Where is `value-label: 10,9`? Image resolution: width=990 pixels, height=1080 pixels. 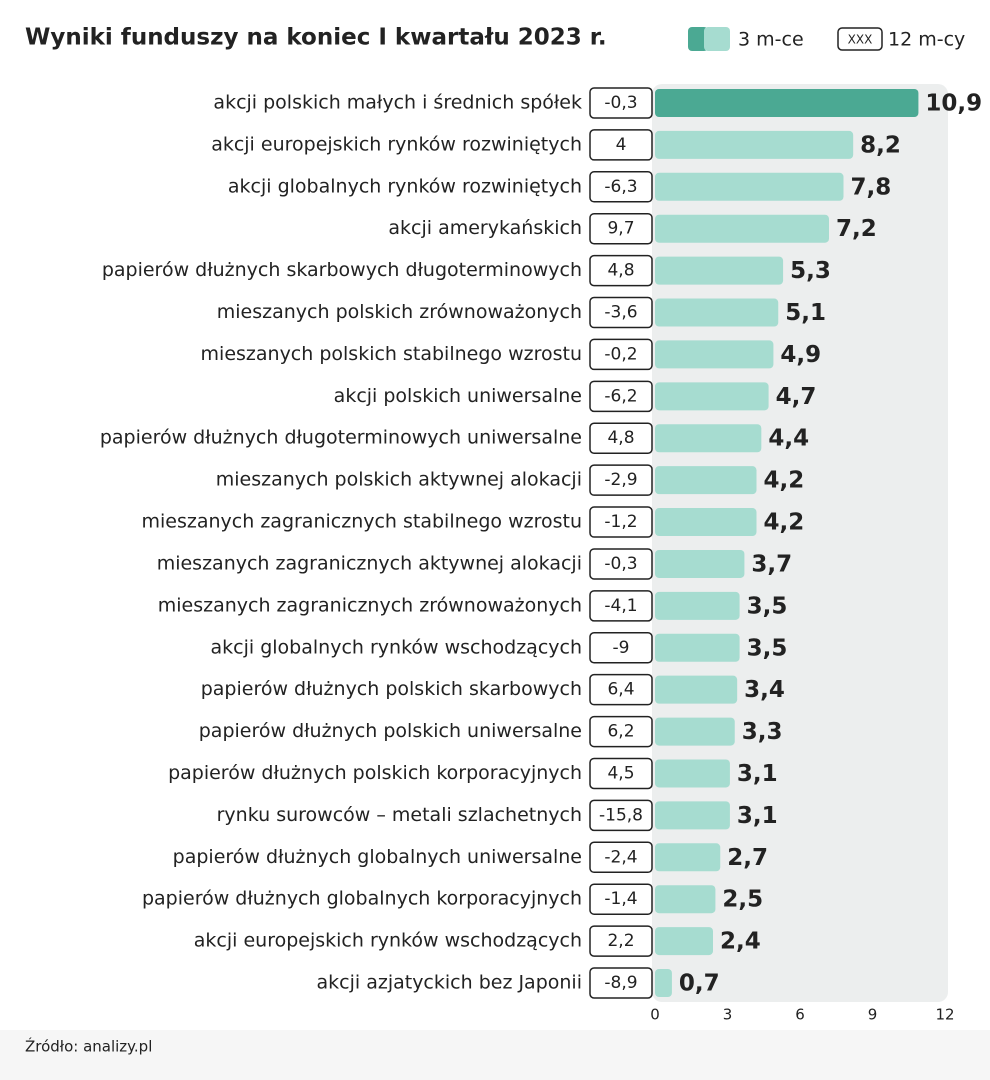 value-label: 10,9 is located at coordinates (953, 104).